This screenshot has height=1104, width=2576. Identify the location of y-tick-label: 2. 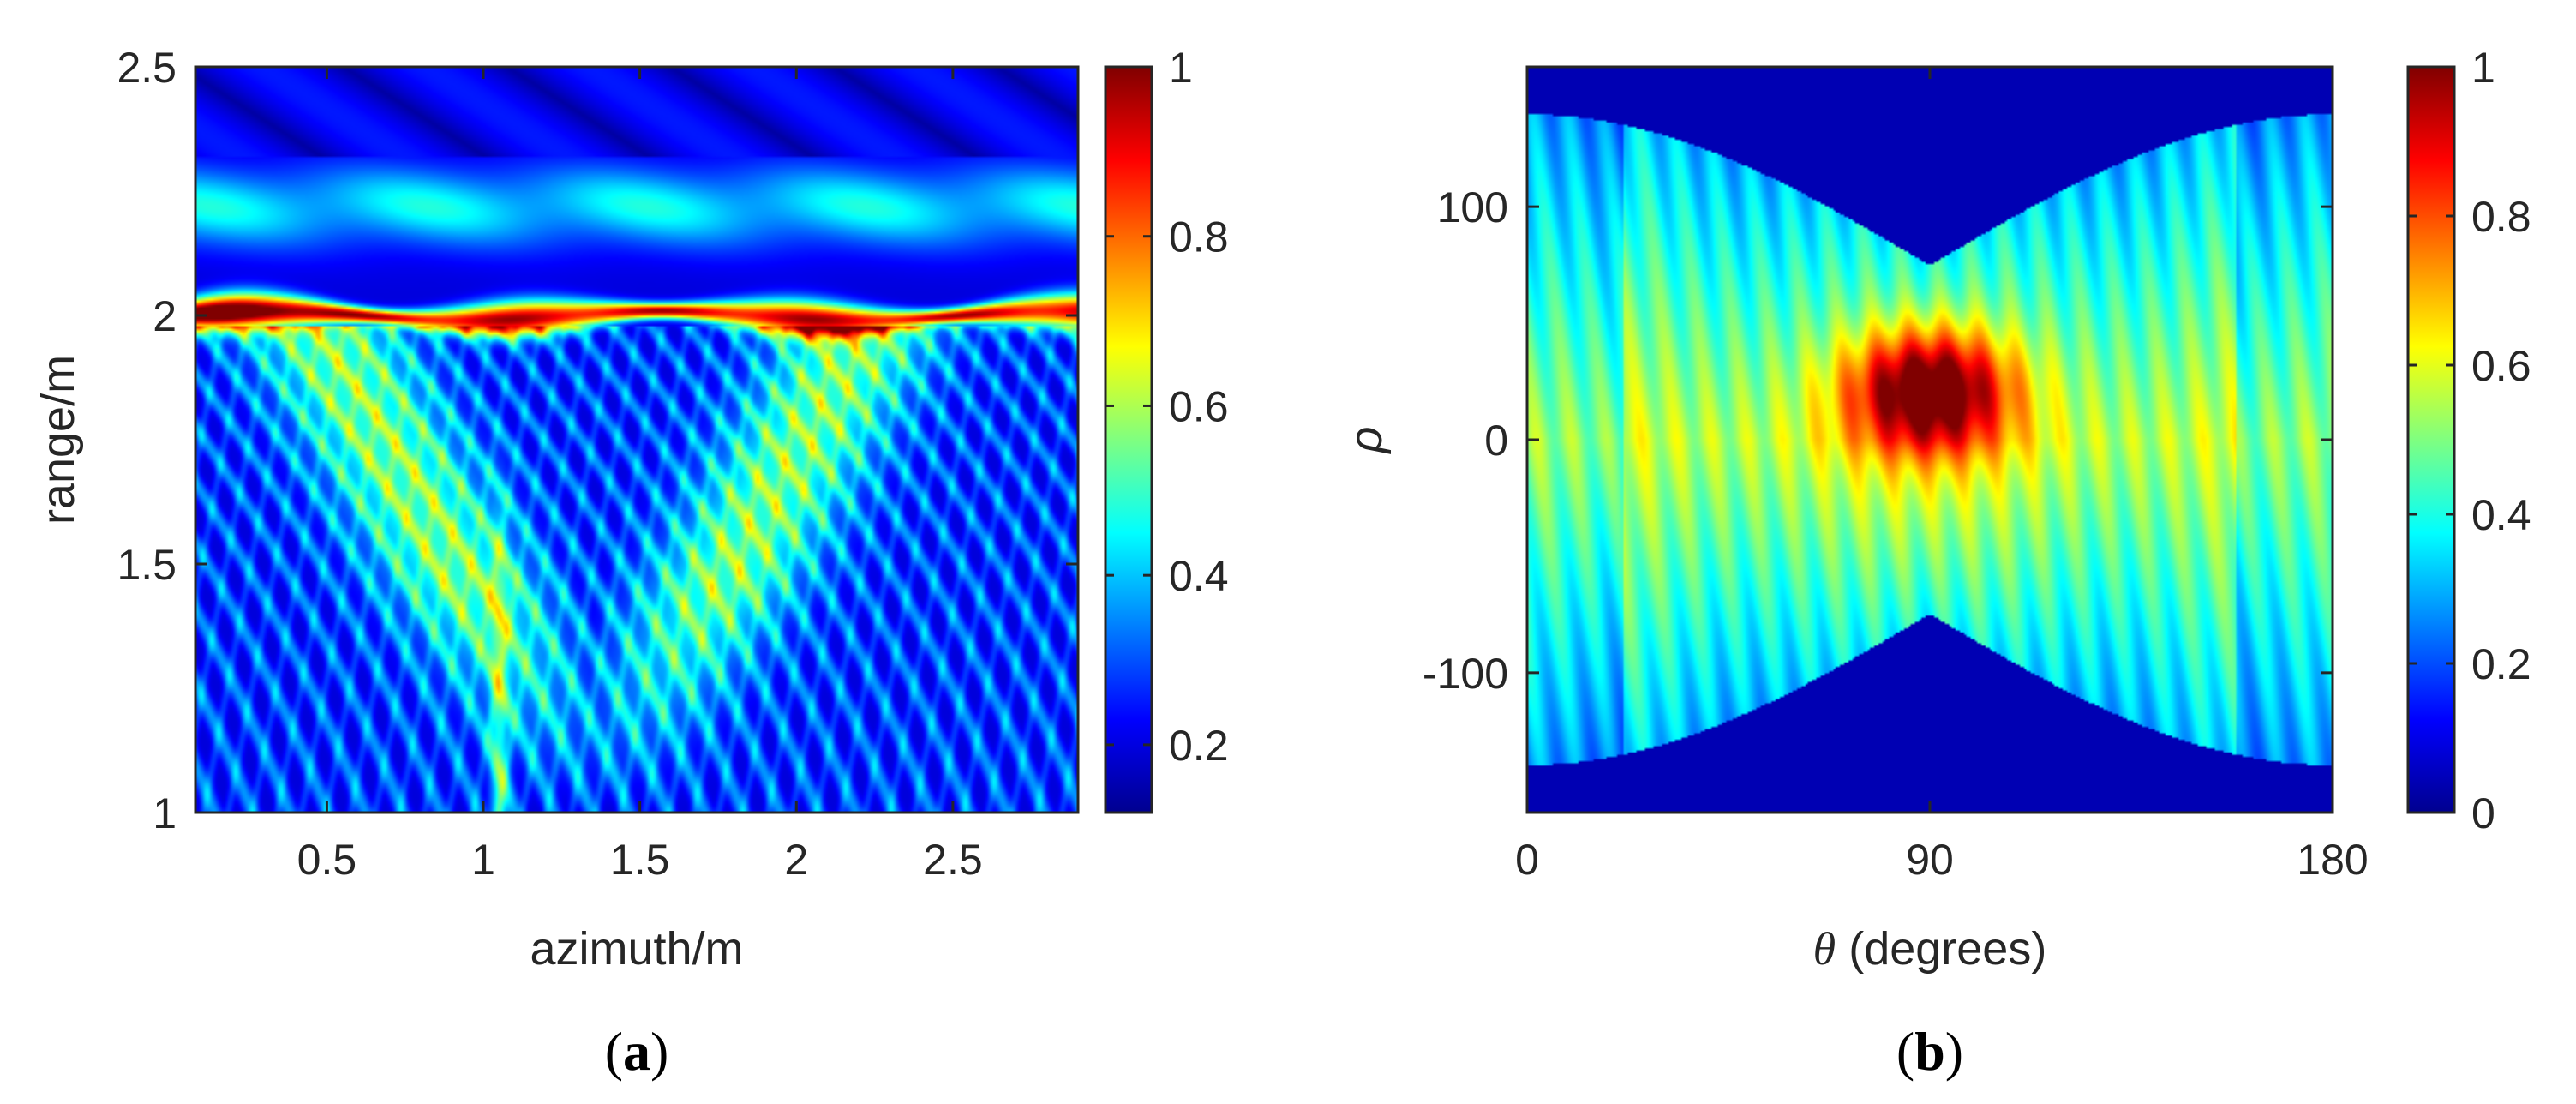
(165, 316).